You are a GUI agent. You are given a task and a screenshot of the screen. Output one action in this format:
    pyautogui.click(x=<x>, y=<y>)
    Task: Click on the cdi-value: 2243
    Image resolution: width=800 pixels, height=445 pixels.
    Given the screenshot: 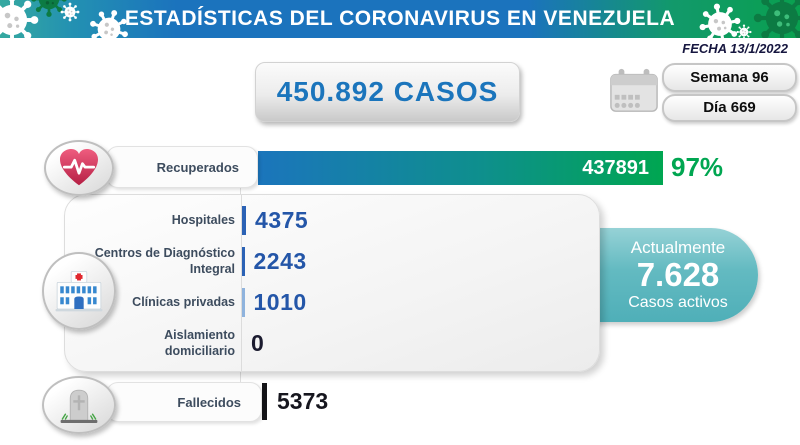 What is the action you would take?
    pyautogui.click(x=280, y=261)
    